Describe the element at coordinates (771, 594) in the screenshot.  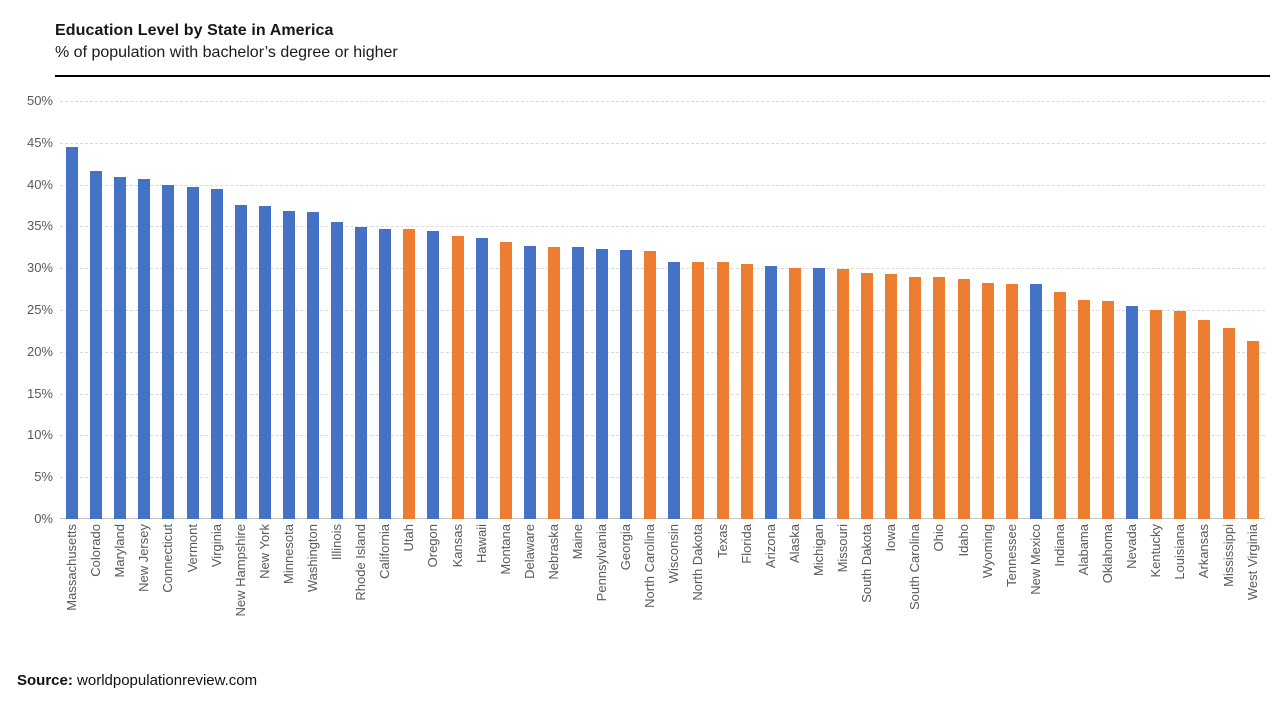
I see `x-label-cell: Arizona` at that location.